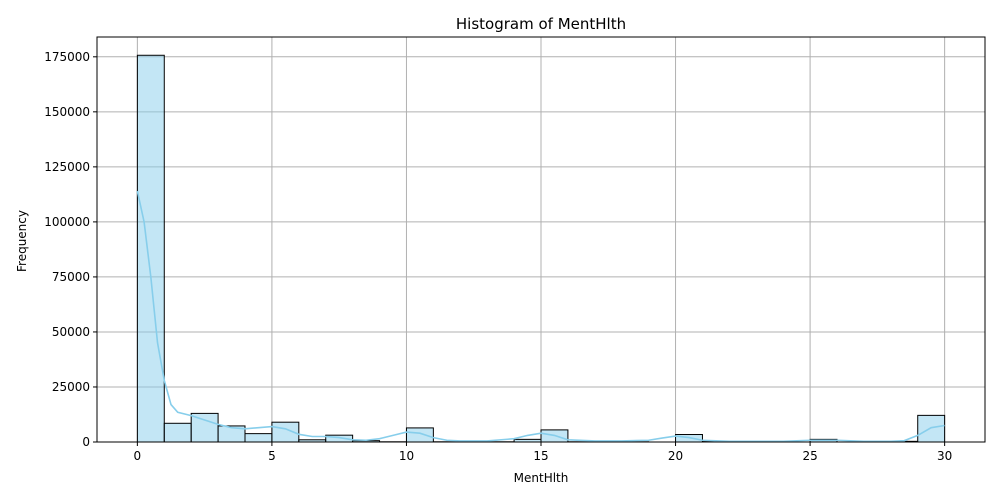 The image size is (1000, 500). I want to click on x-tick-label: 5, so click(272, 456).